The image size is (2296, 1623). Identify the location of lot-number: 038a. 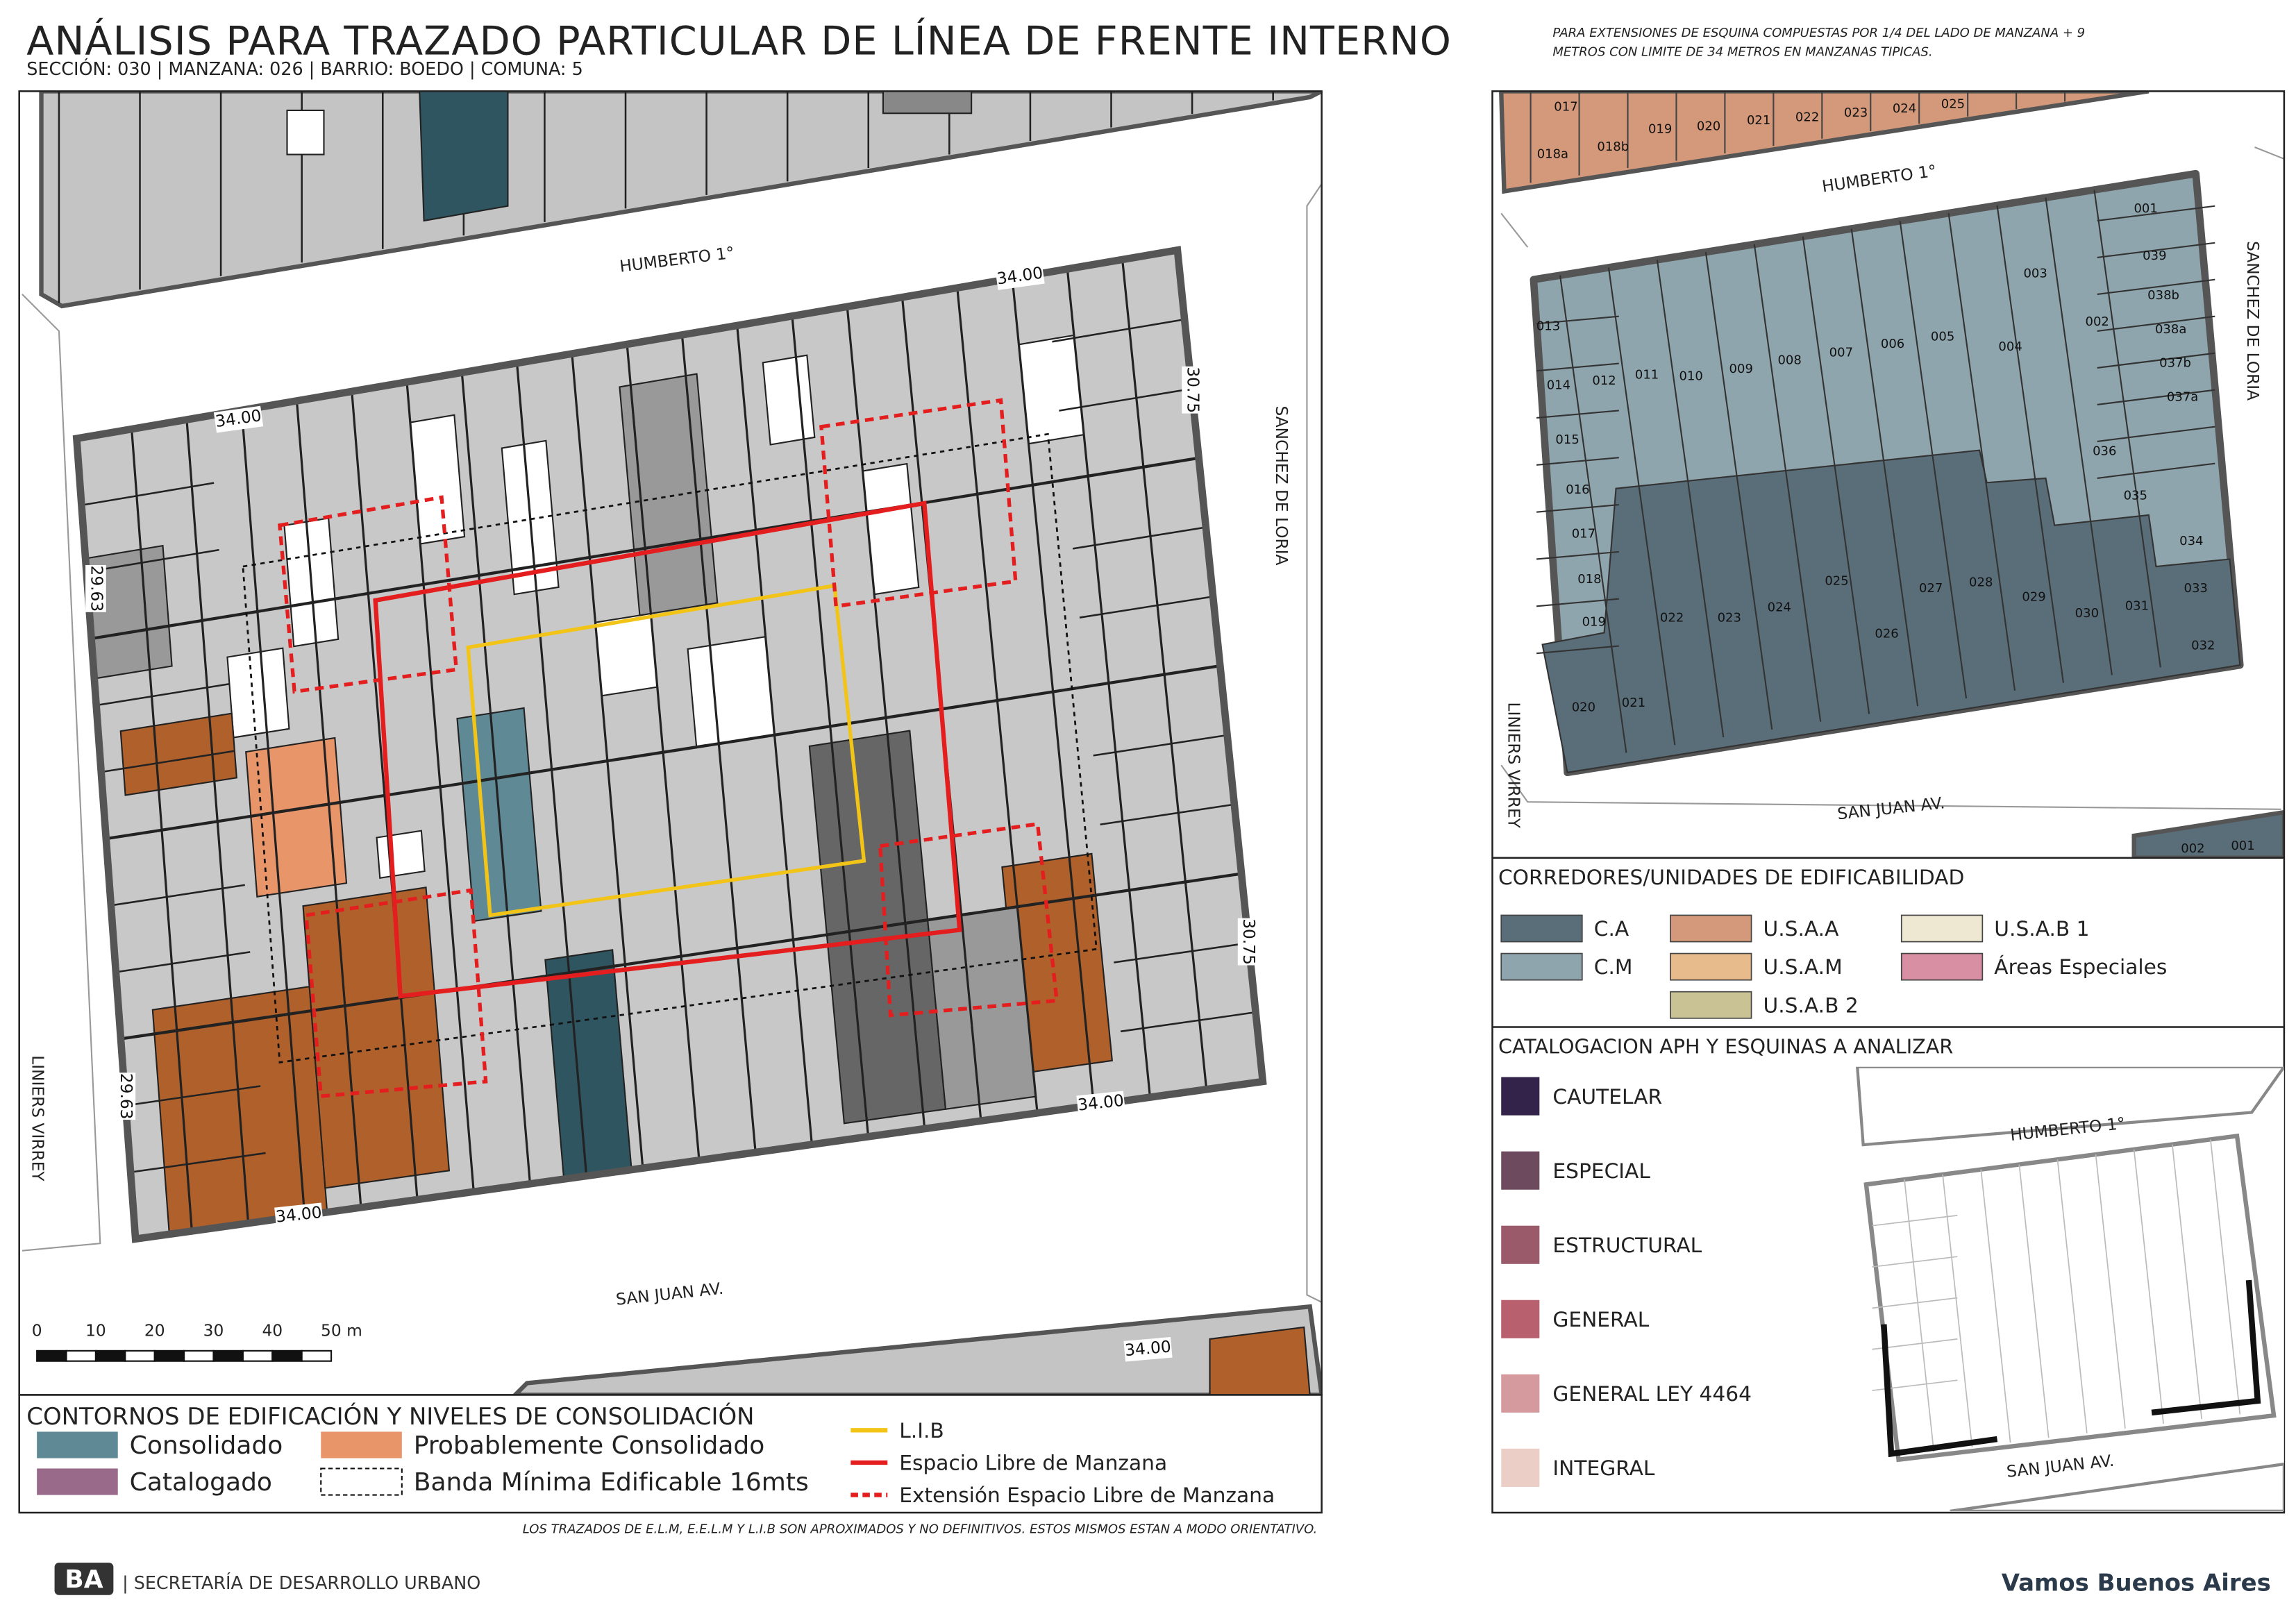
(2170, 329).